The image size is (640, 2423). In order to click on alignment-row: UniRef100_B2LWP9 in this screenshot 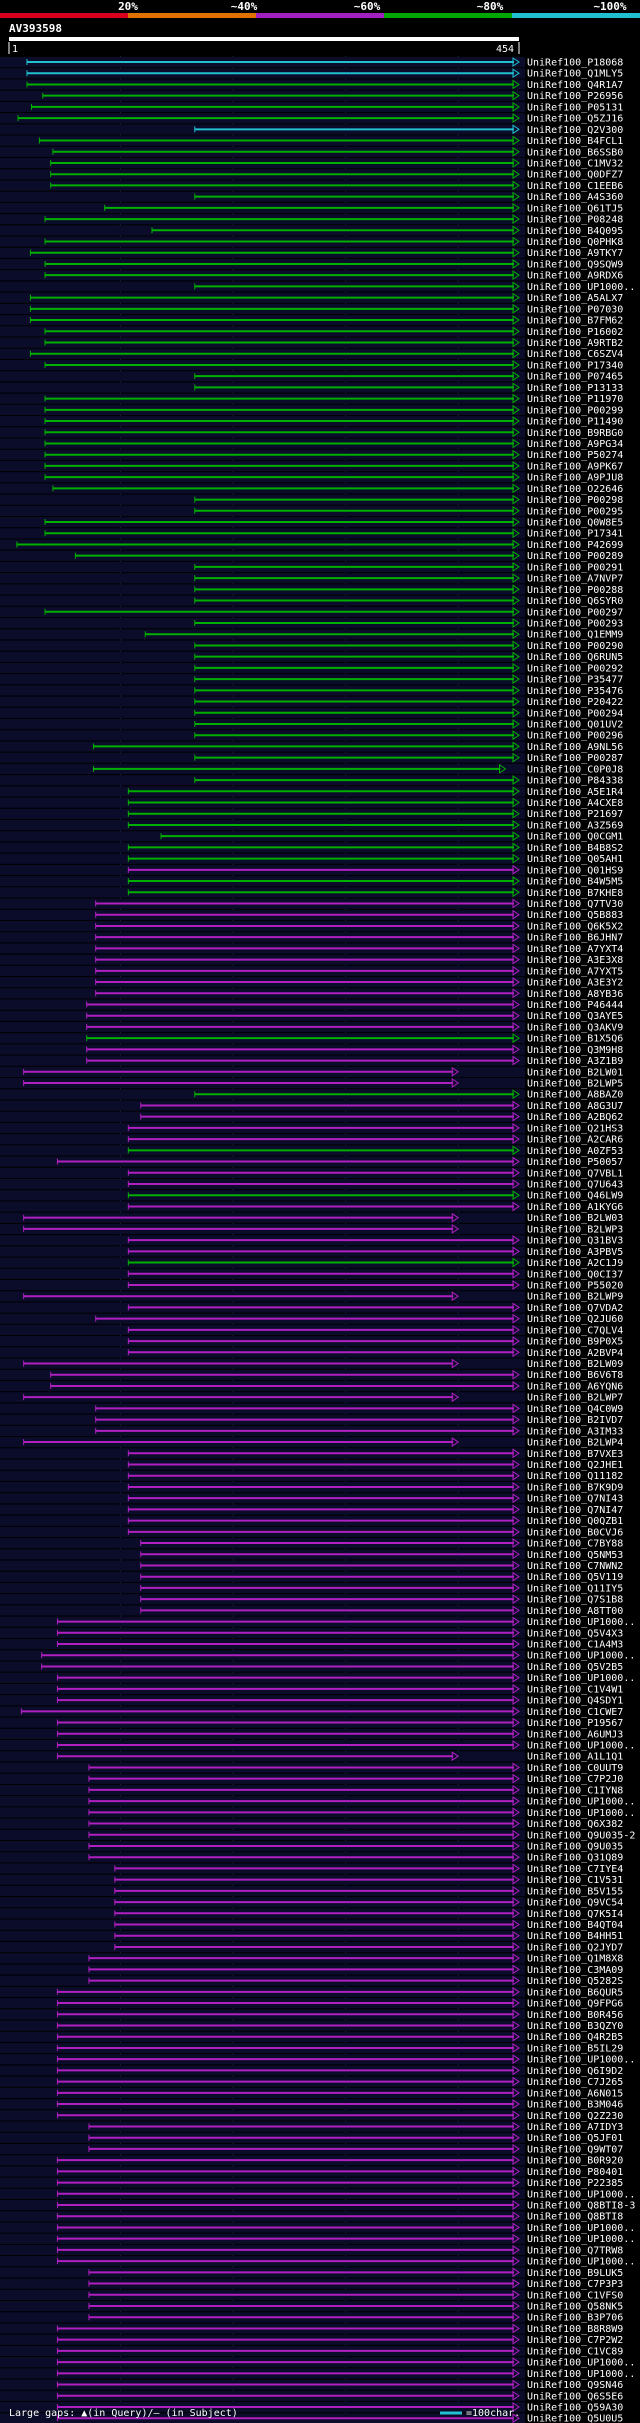, I will do `click(311, 1297)`.